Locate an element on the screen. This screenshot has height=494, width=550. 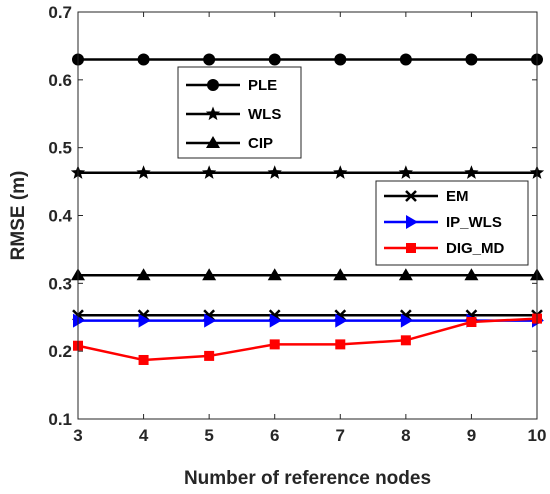
legend-label: PLE is located at coordinates (262, 85).